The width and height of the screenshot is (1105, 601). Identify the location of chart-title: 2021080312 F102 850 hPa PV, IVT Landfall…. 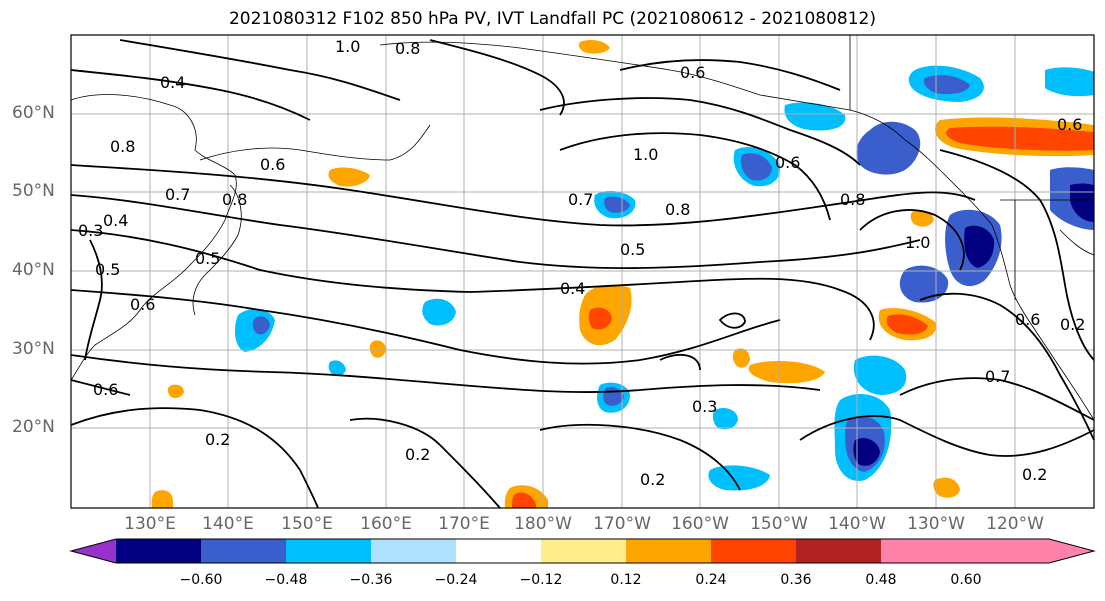
(552, 19).